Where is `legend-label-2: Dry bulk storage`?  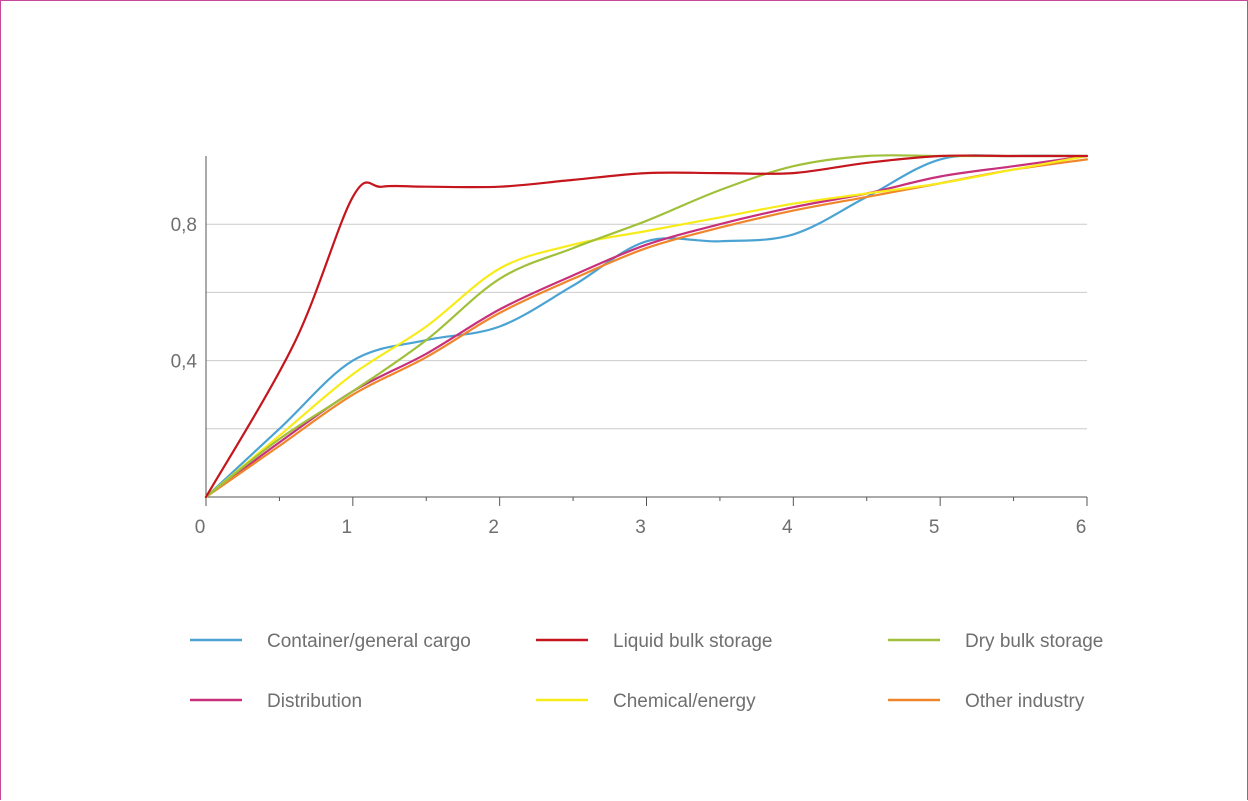
legend-label-2: Dry bulk storage is located at coordinates (1034, 641).